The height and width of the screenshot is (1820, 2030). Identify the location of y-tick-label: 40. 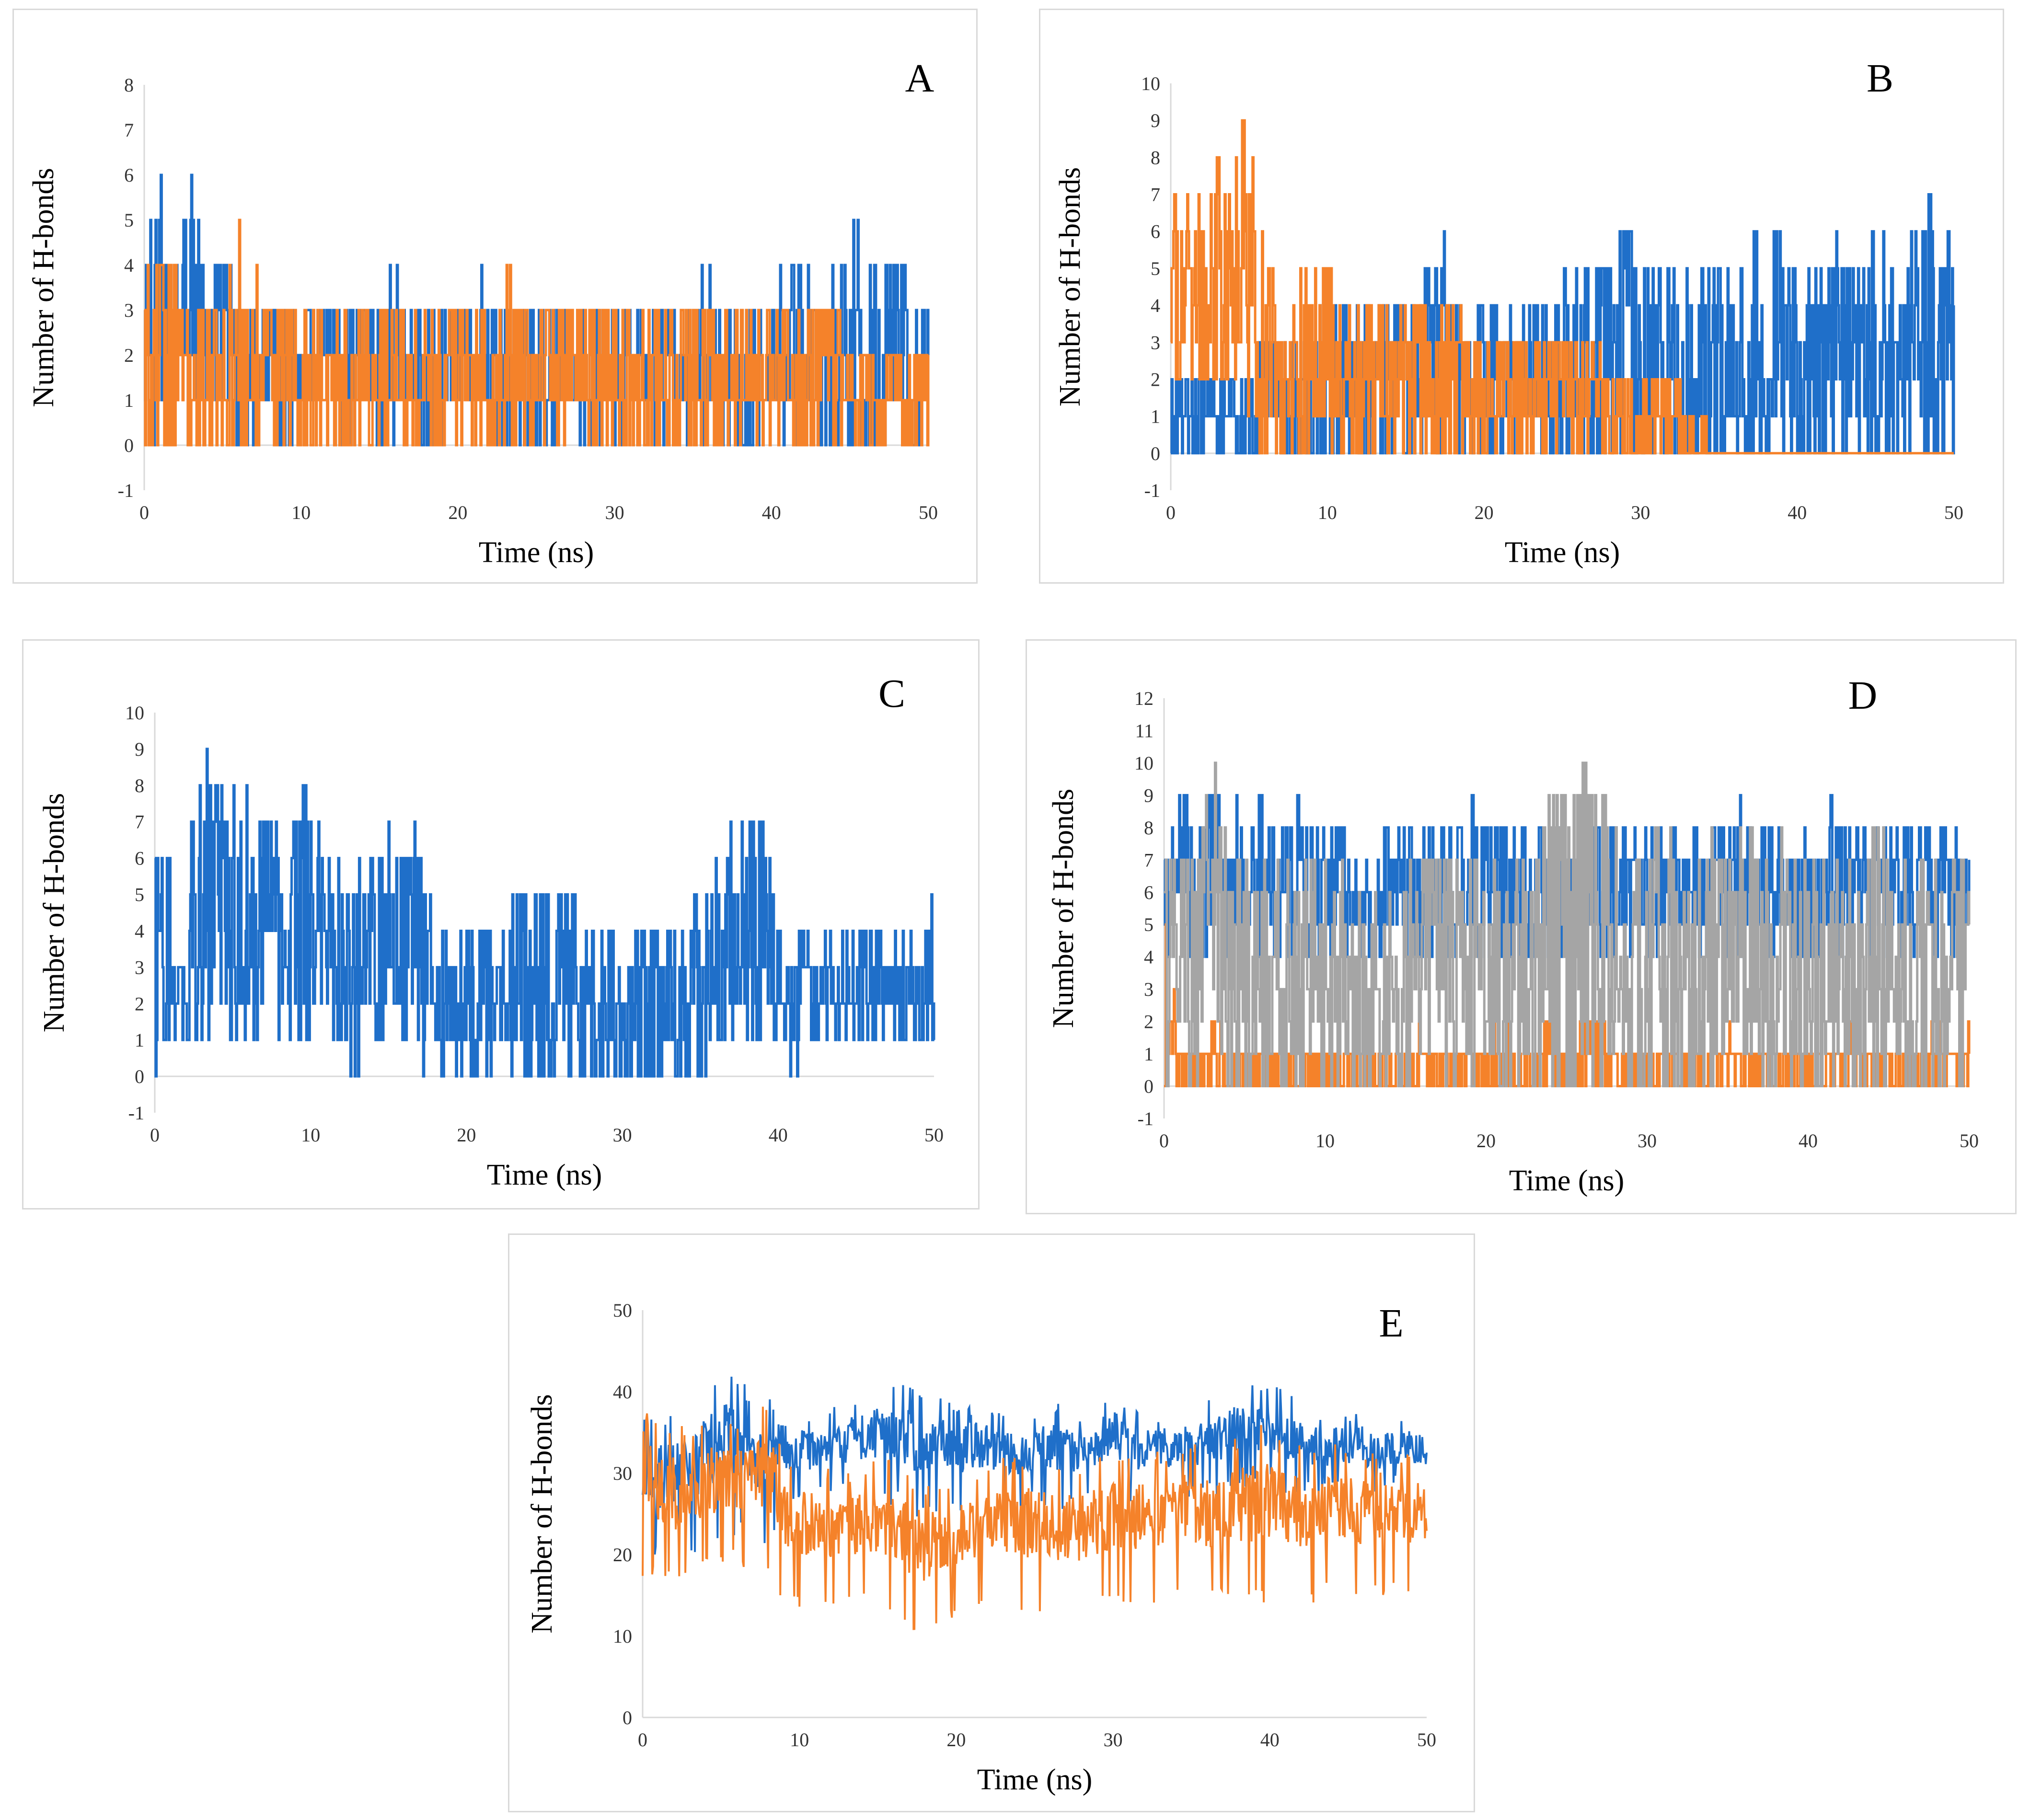
(622, 1392).